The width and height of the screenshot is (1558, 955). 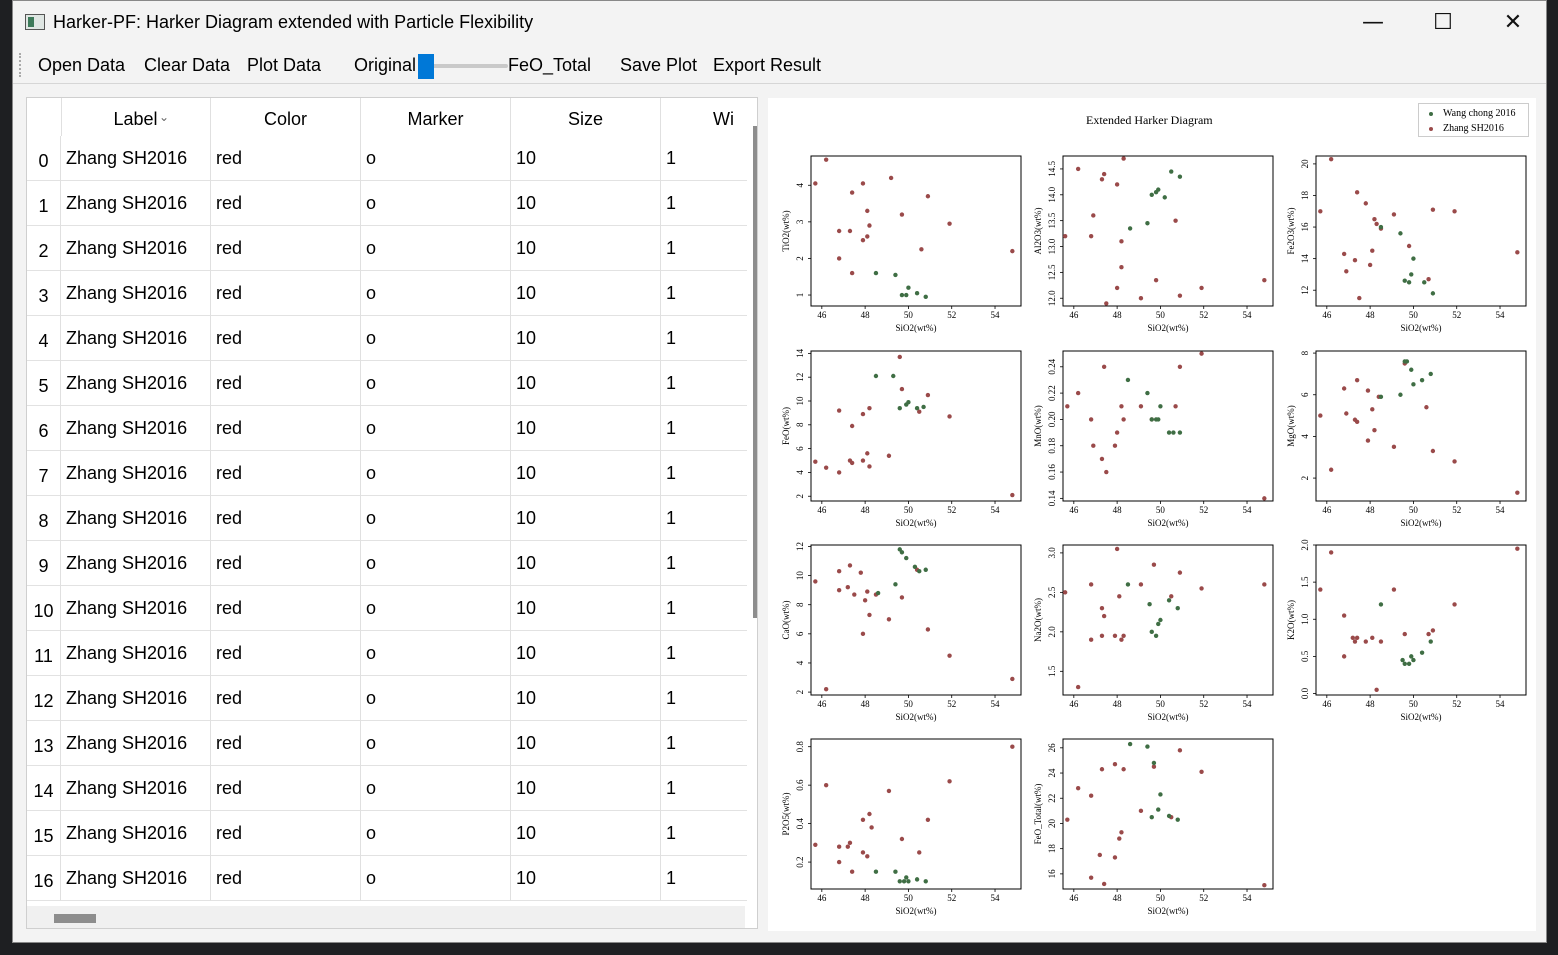 I want to click on row-index: 8, so click(x=44, y=518).